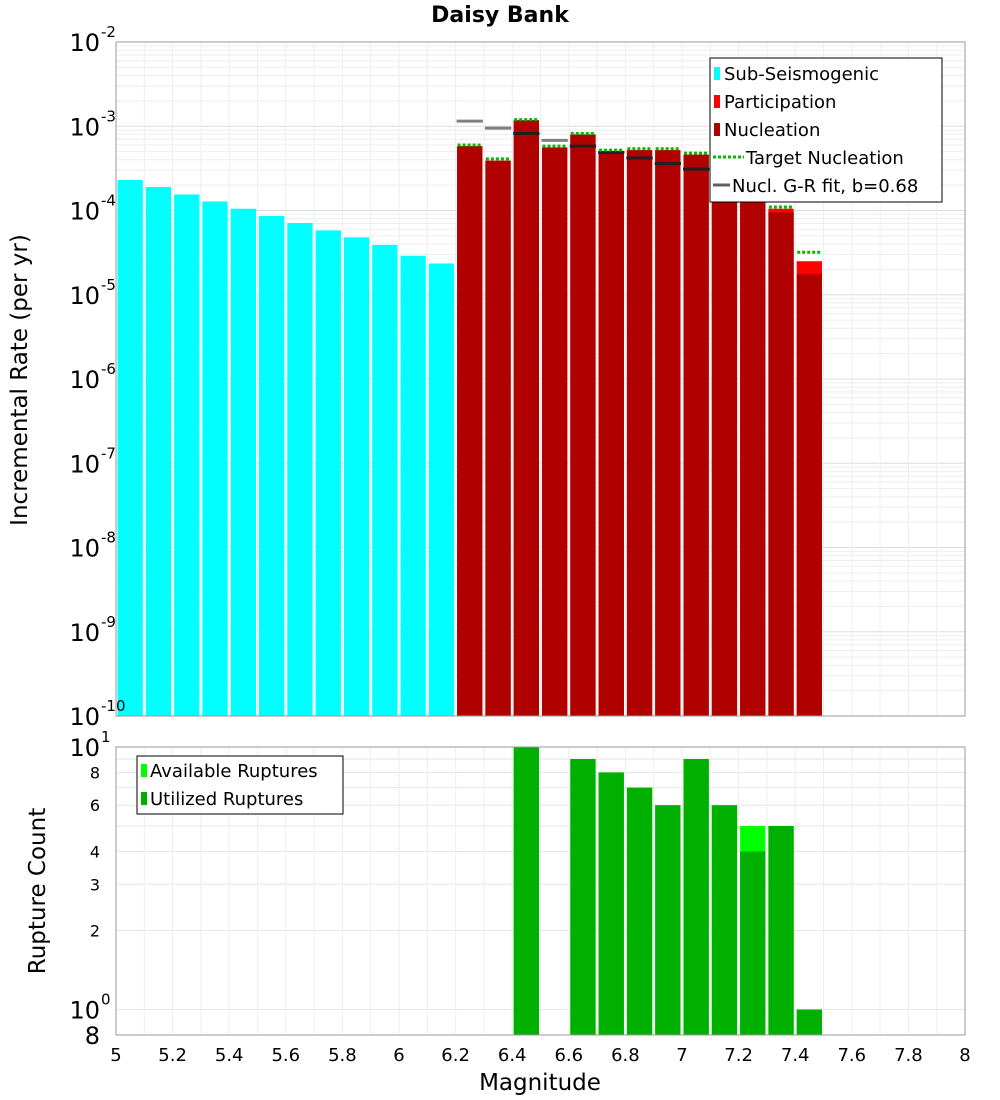  I want to click on x-tick-label: 6, so click(398, 1055).